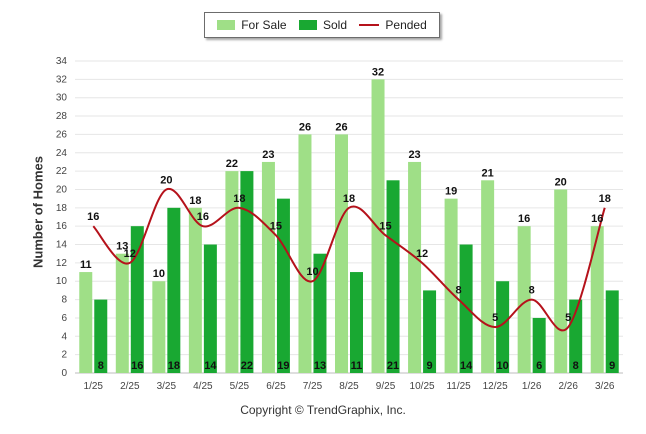 This screenshot has height=434, width=646. Describe the element at coordinates (488, 173) in the screenshot. I see `data-label-for-sale: 21` at that location.